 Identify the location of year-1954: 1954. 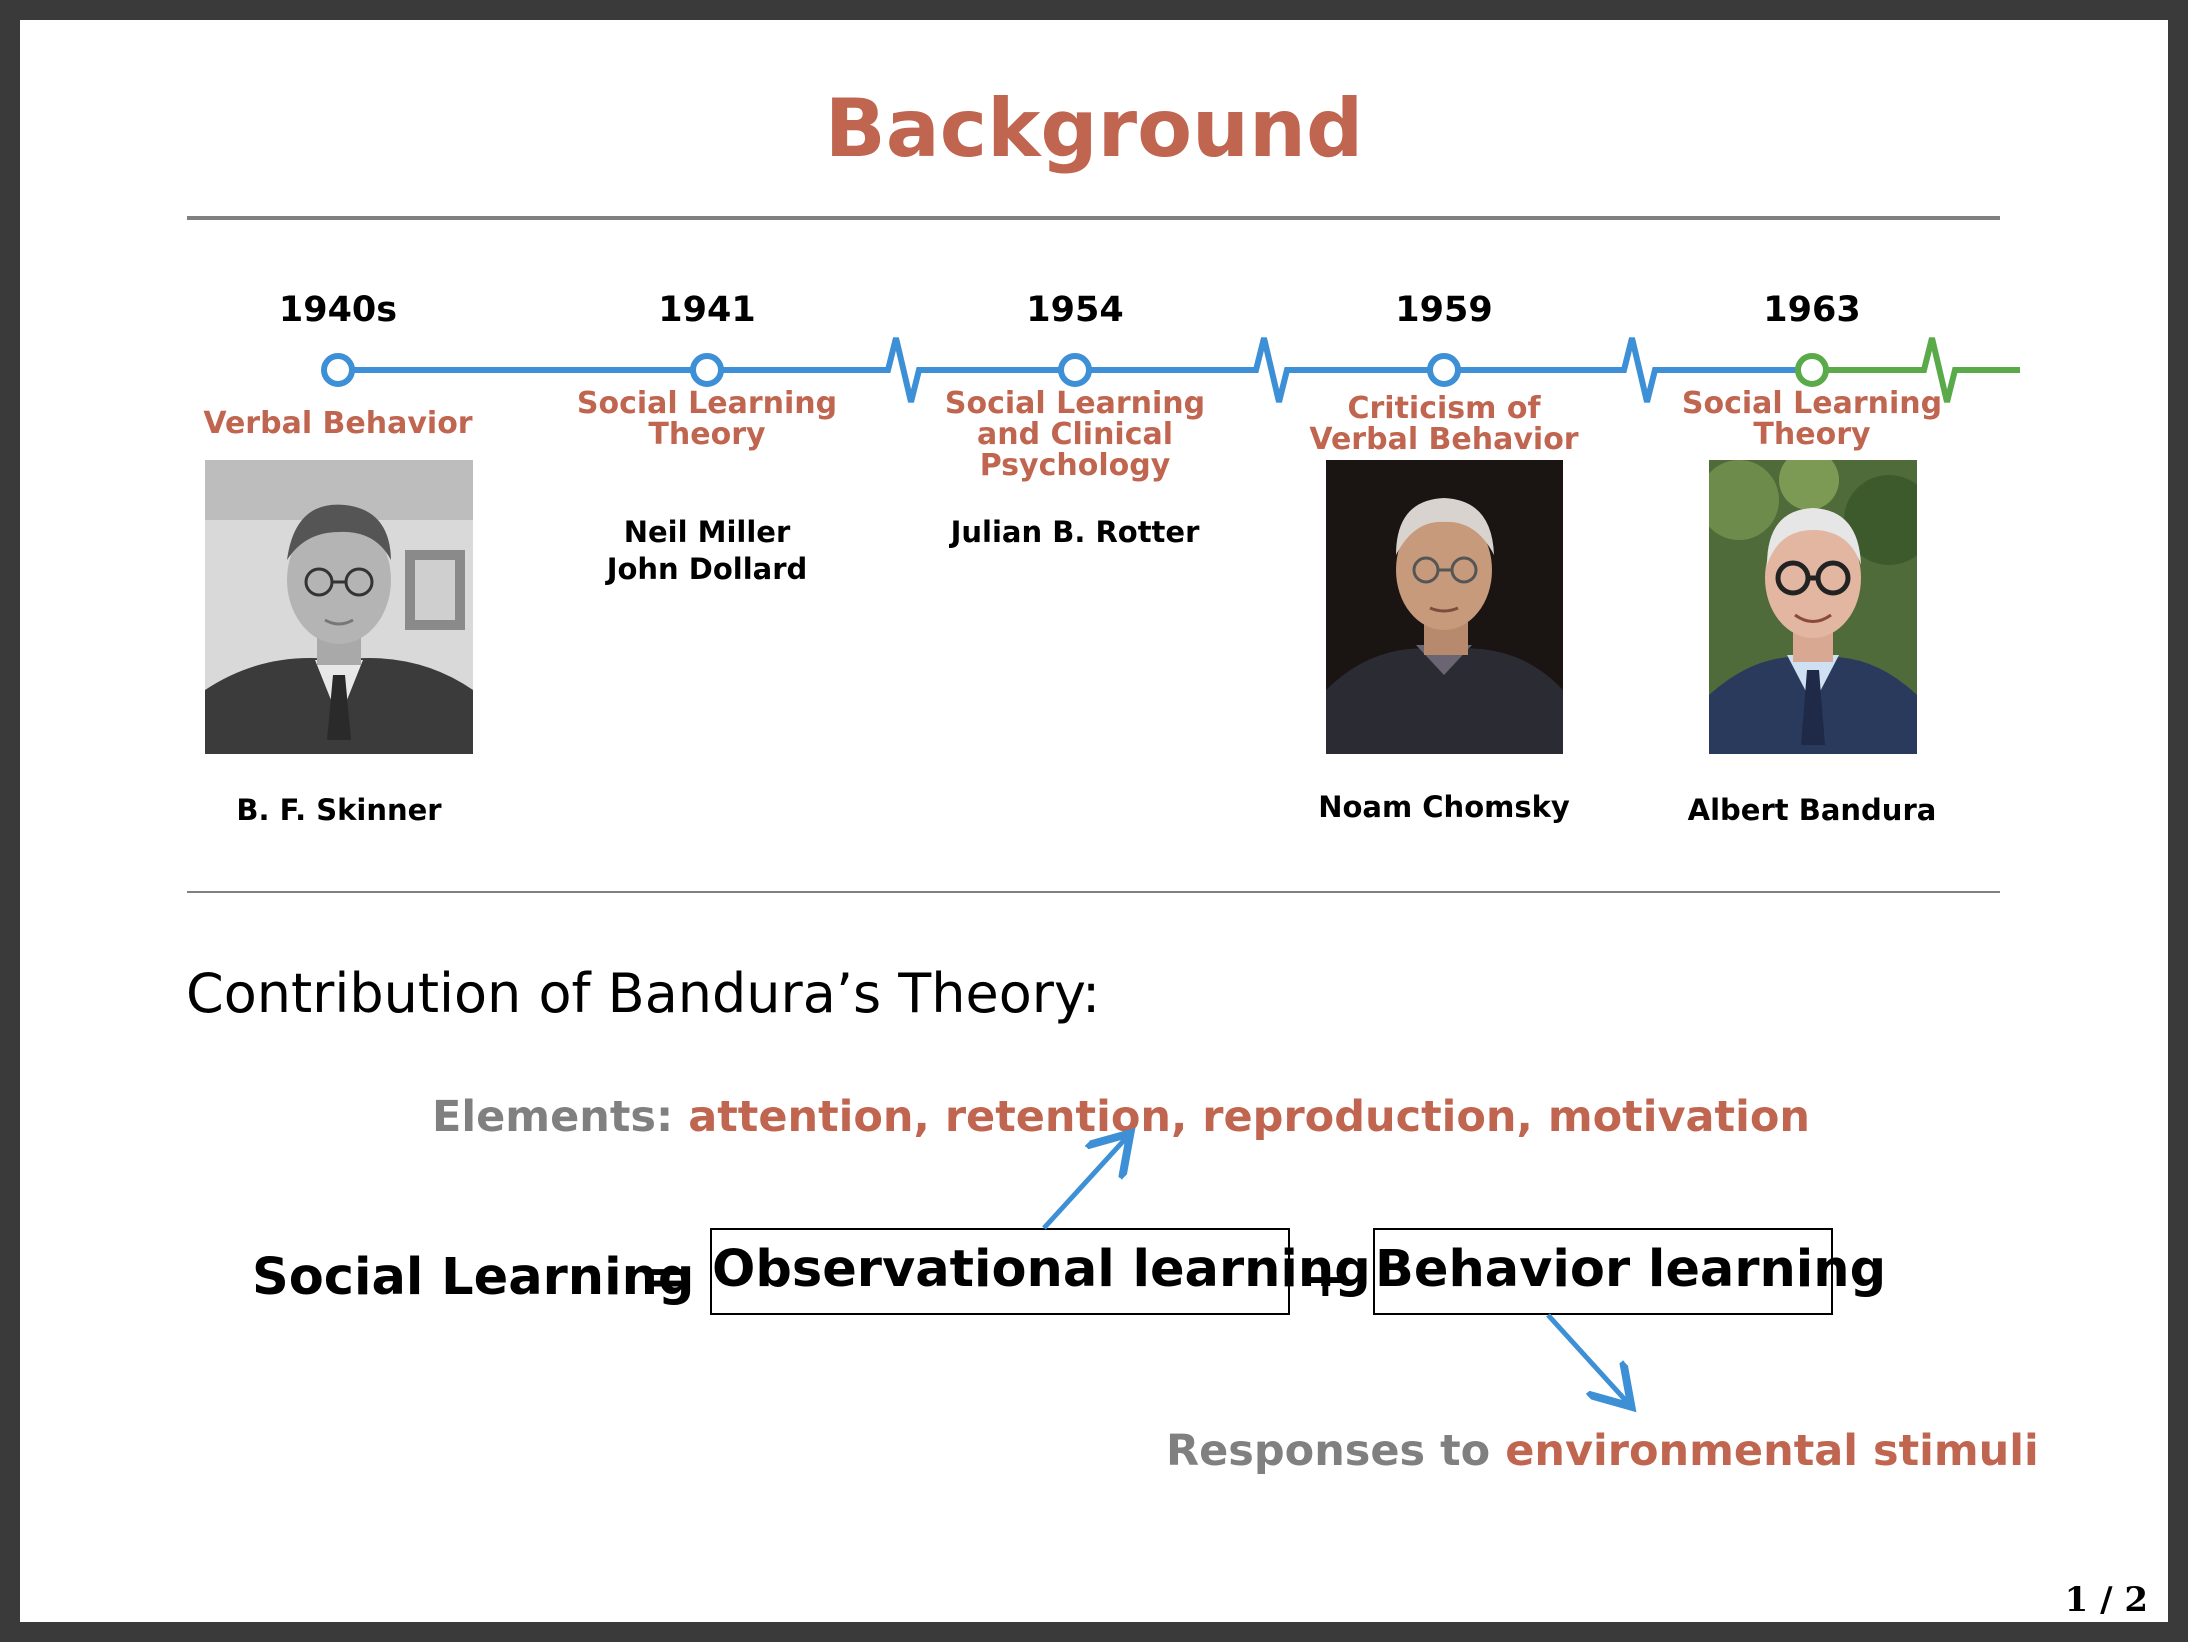
(1075, 310).